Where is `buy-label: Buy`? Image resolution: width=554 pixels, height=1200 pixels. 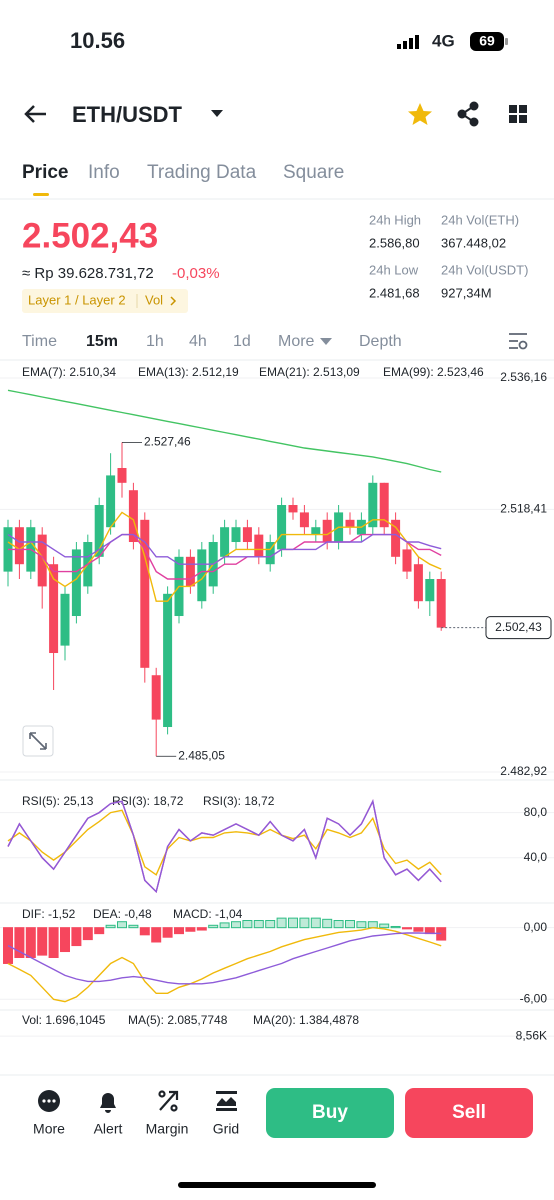 buy-label: Buy is located at coordinates (330, 1112).